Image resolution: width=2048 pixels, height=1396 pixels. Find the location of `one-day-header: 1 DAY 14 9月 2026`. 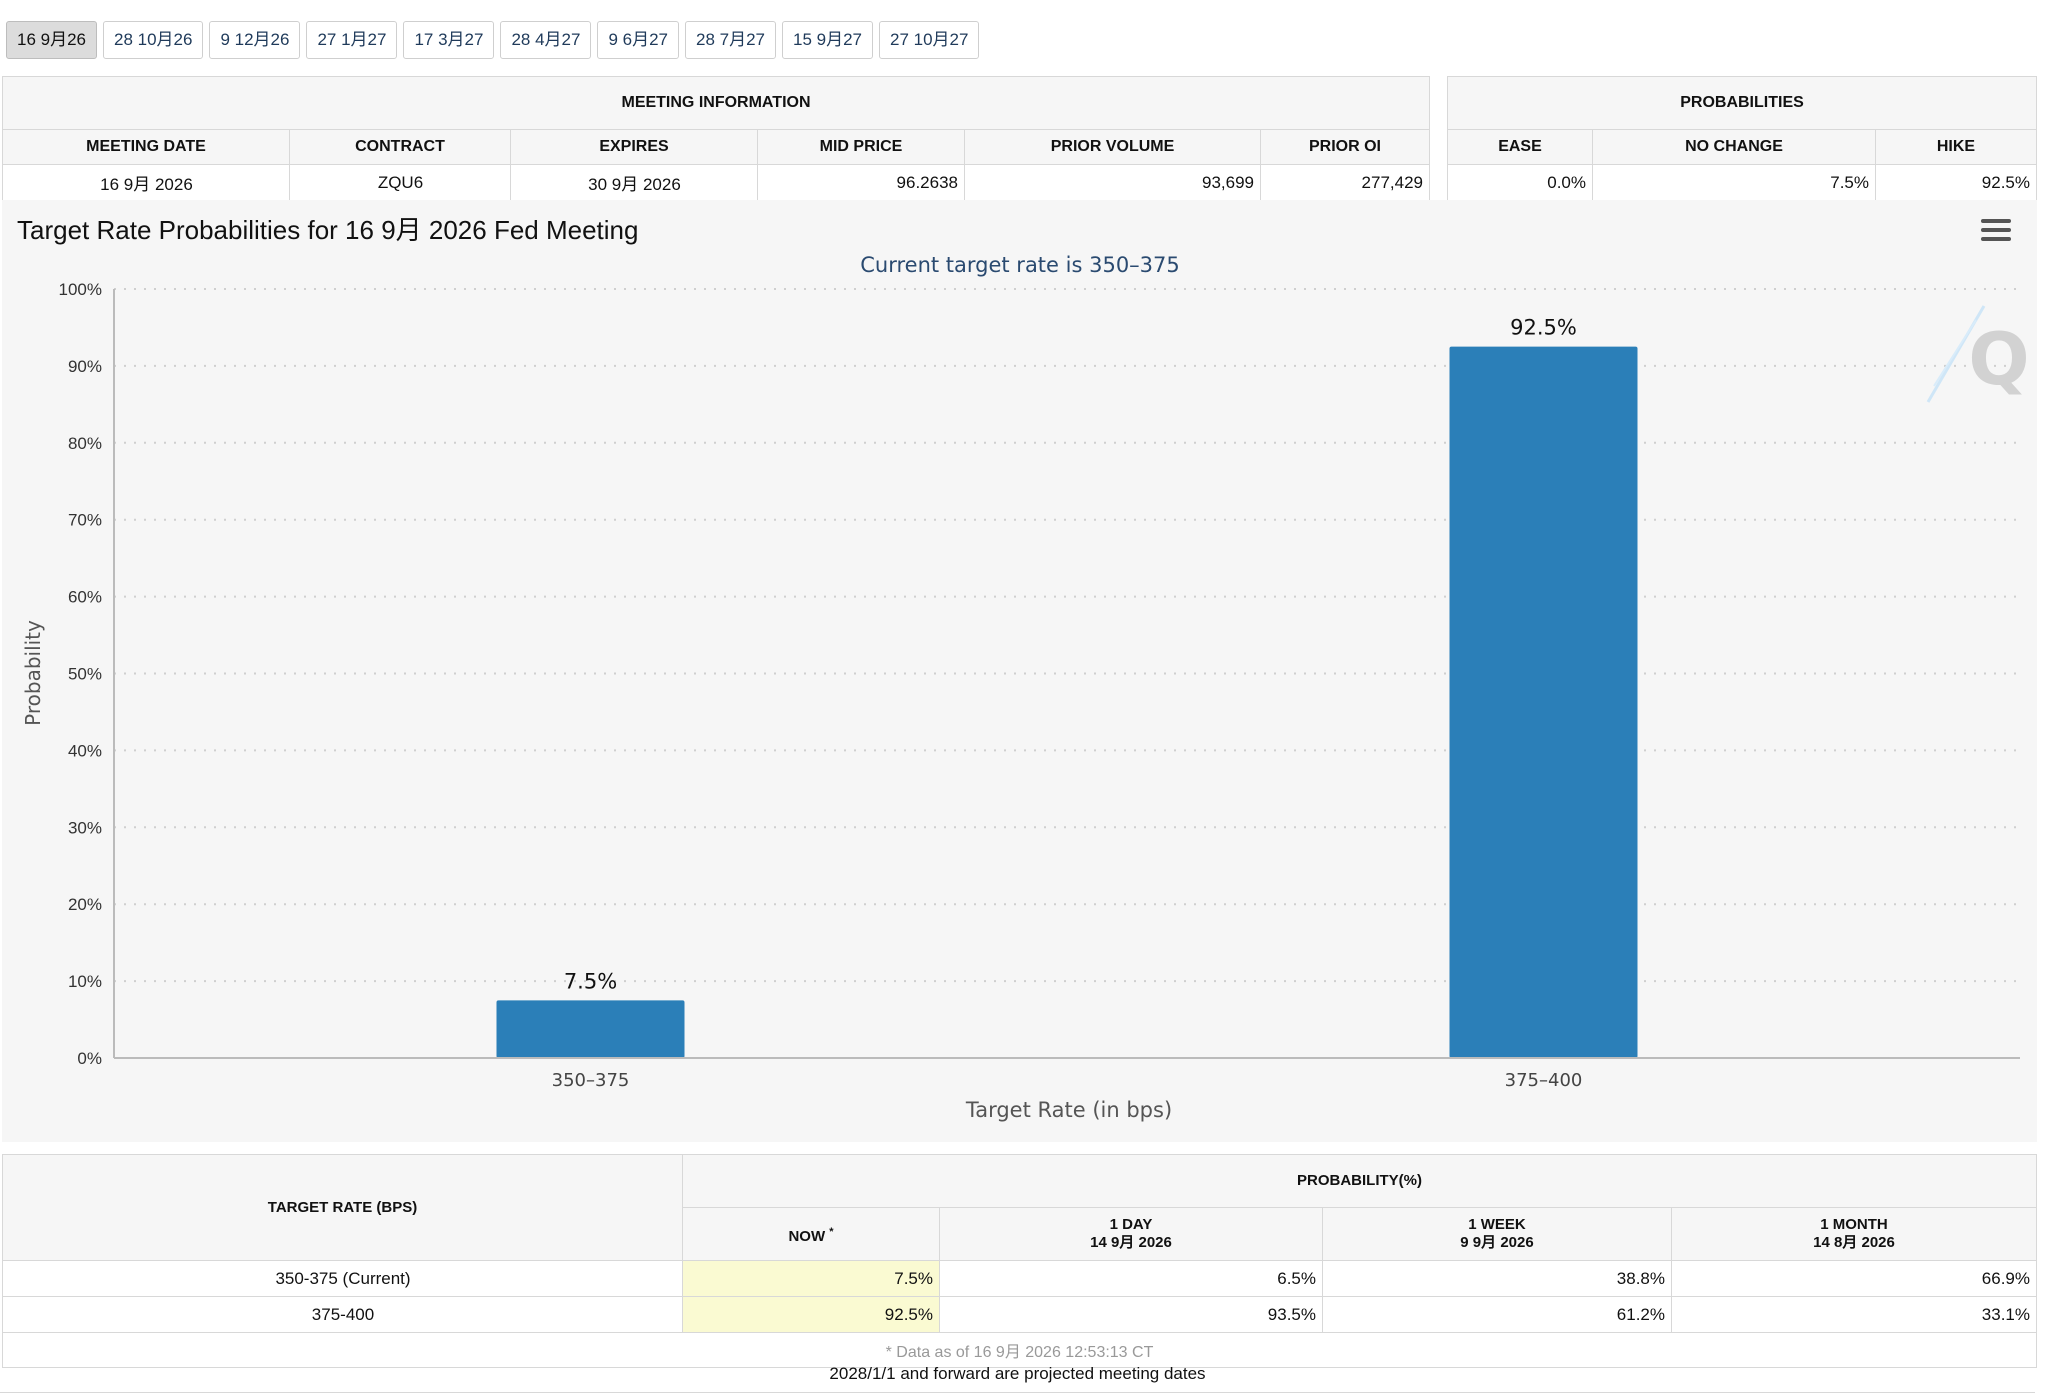

one-day-header: 1 DAY 14 9月 2026 is located at coordinates (1131, 1234).